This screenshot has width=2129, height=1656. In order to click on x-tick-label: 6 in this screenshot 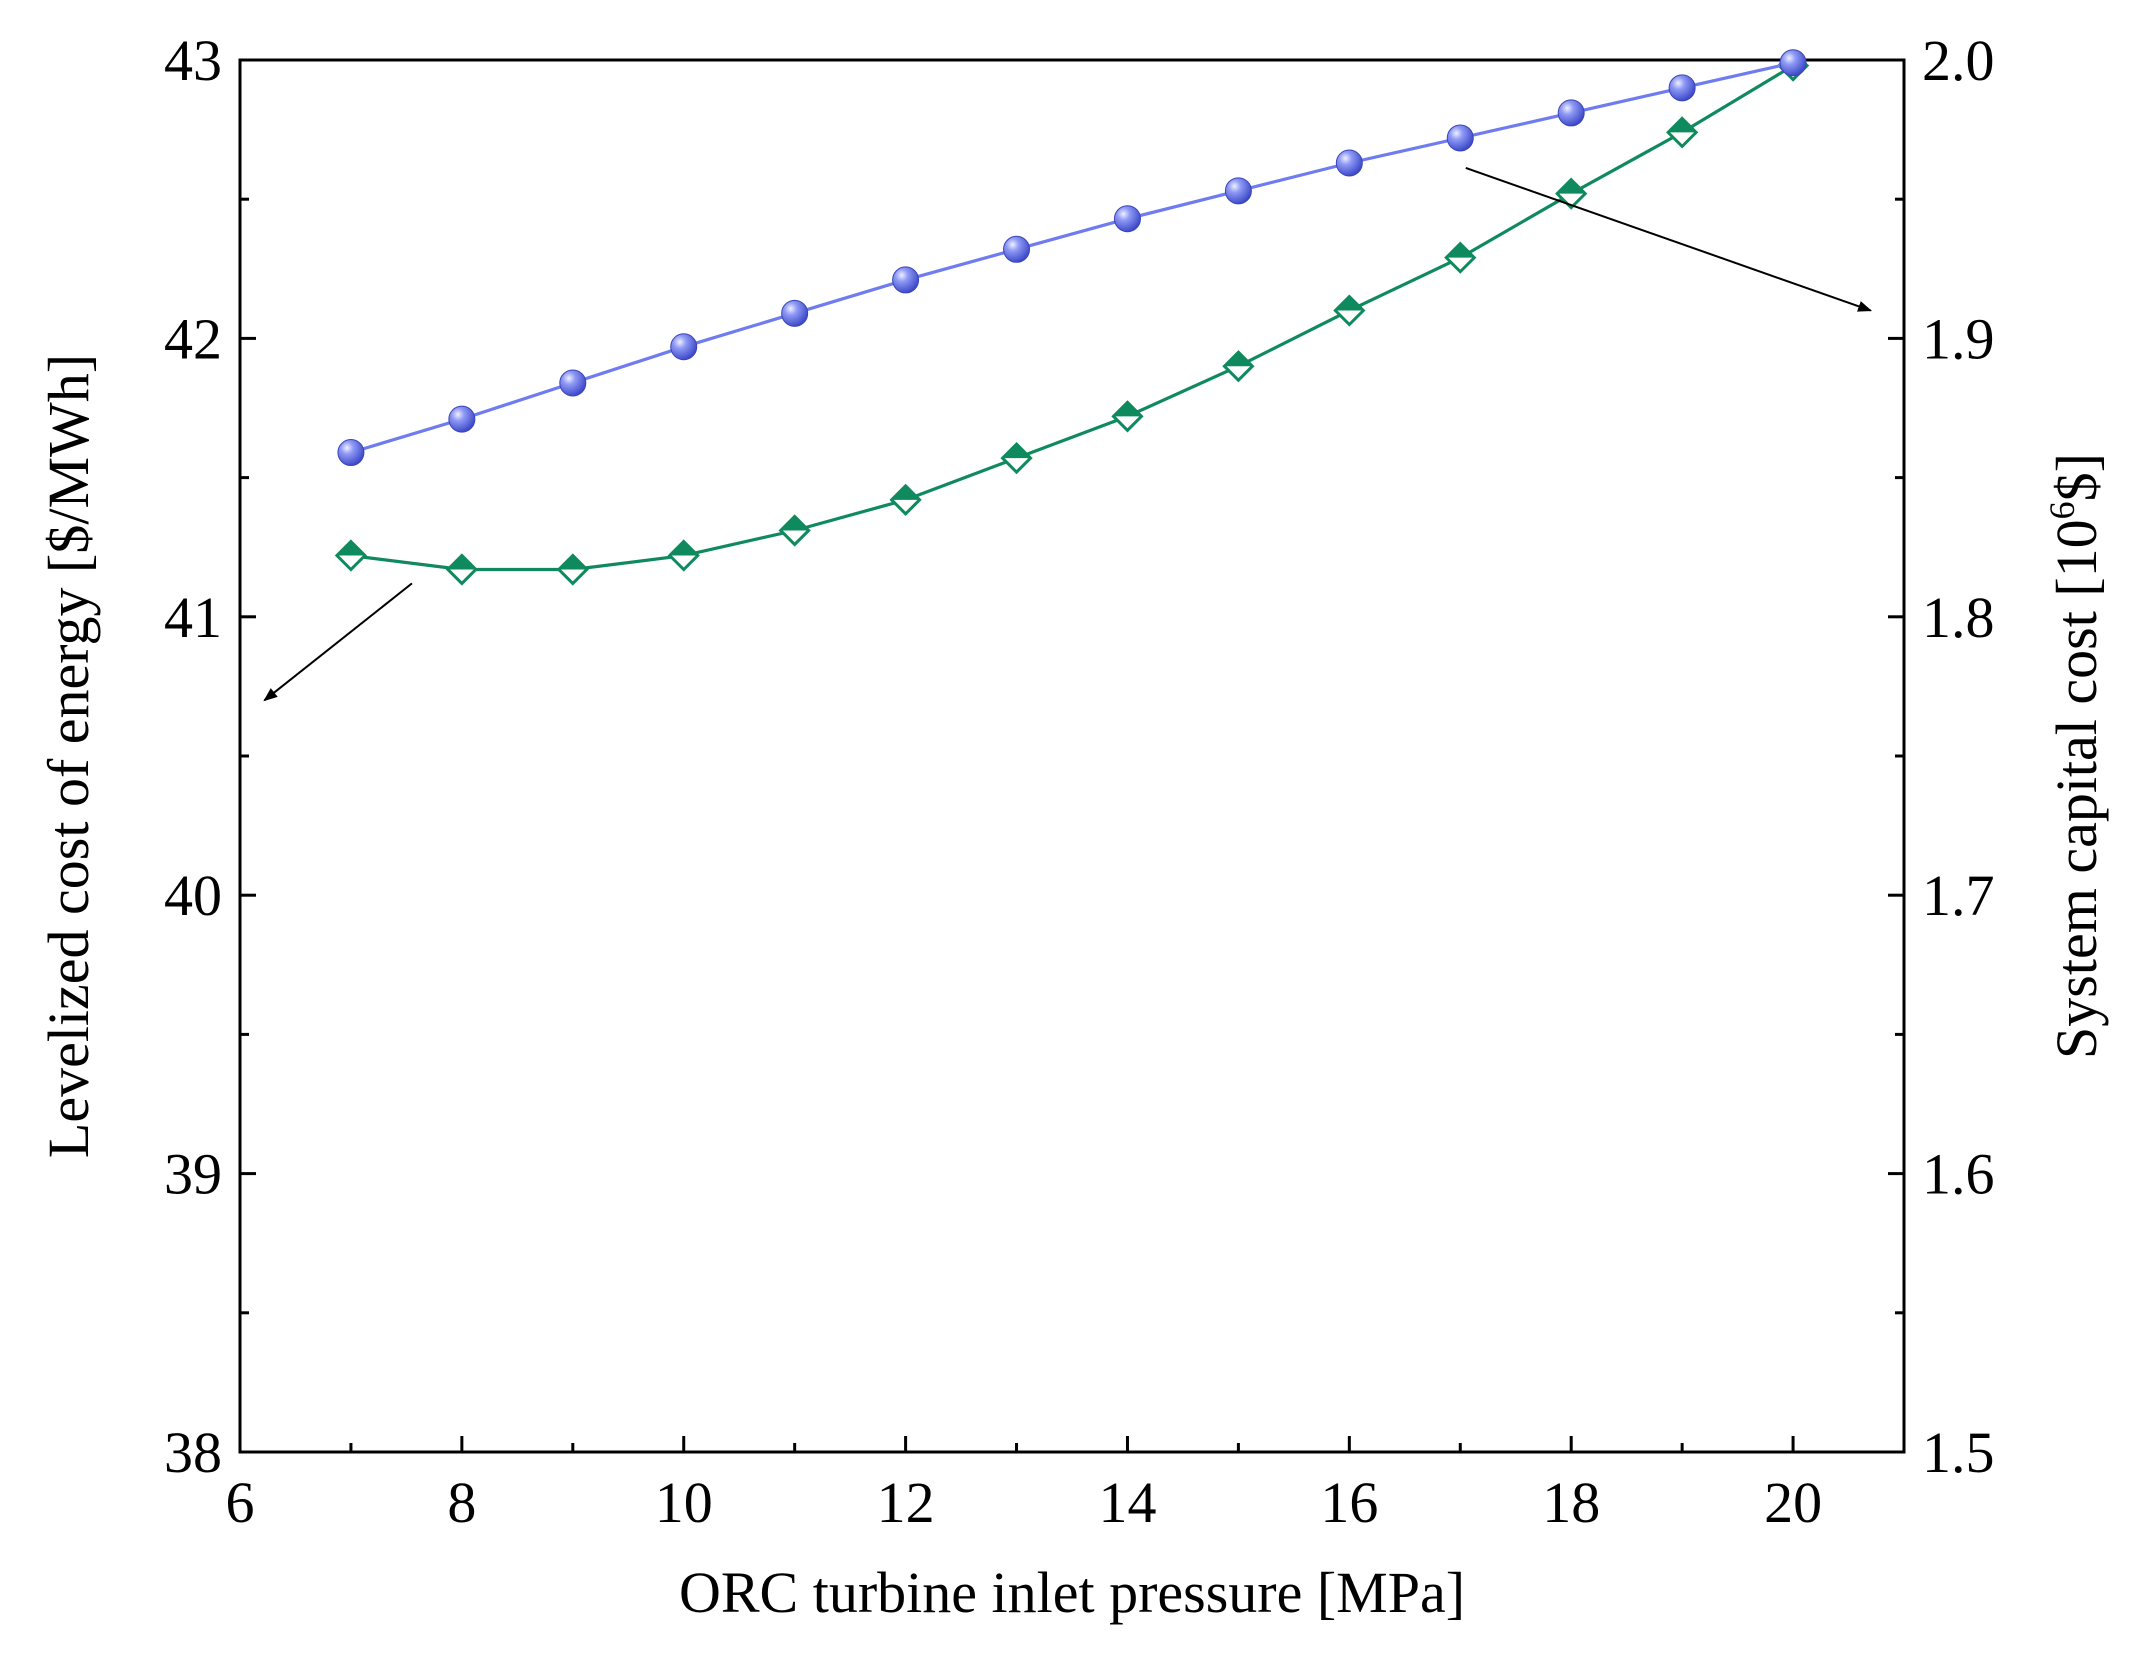, I will do `click(240, 1502)`.